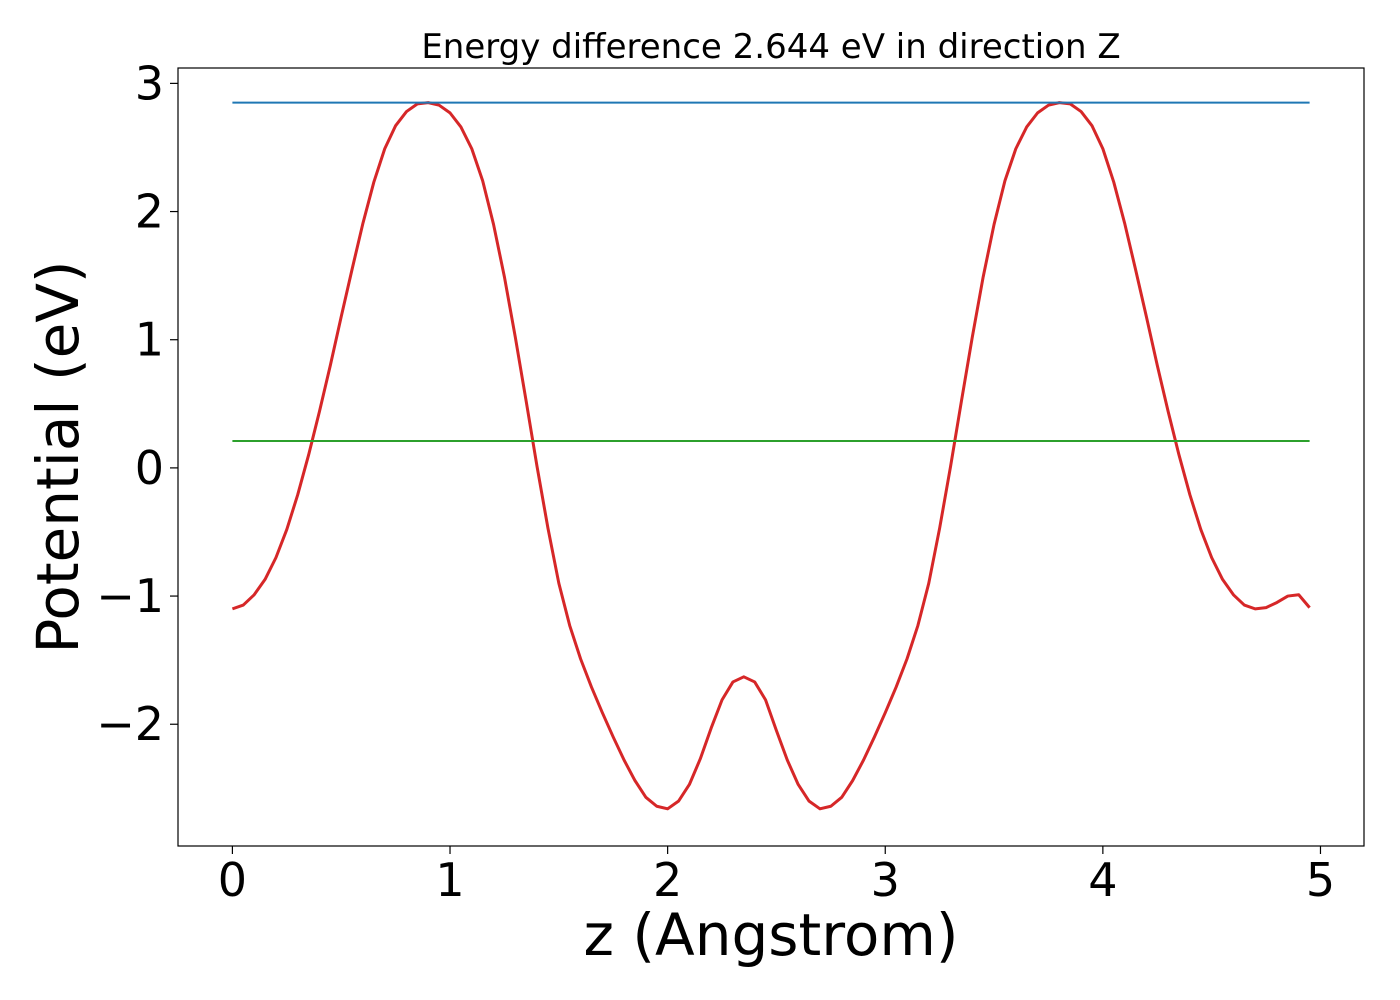  What do you see at coordinates (58, 456) in the screenshot?
I see `y-axis-label: Potential (eV)` at bounding box center [58, 456].